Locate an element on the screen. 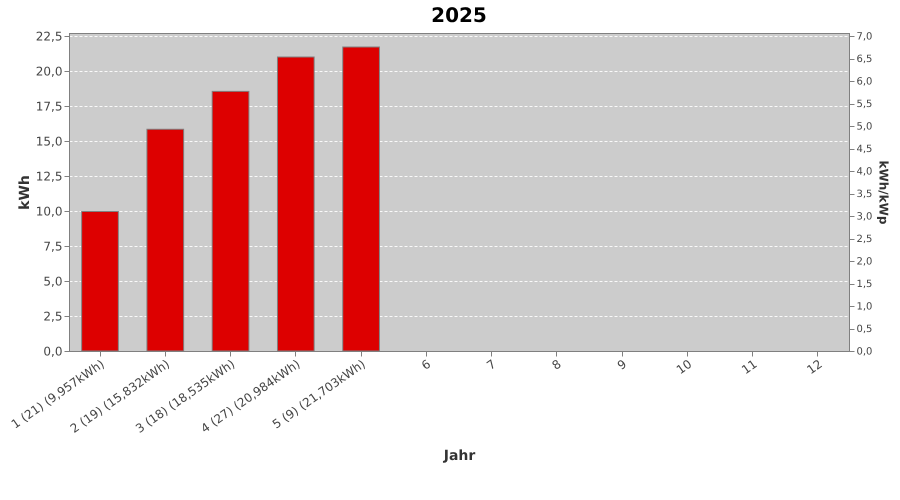 Image resolution: width=900 pixels, height=500 pixels. y-tick-label: 10,0 is located at coordinates (49, 211).